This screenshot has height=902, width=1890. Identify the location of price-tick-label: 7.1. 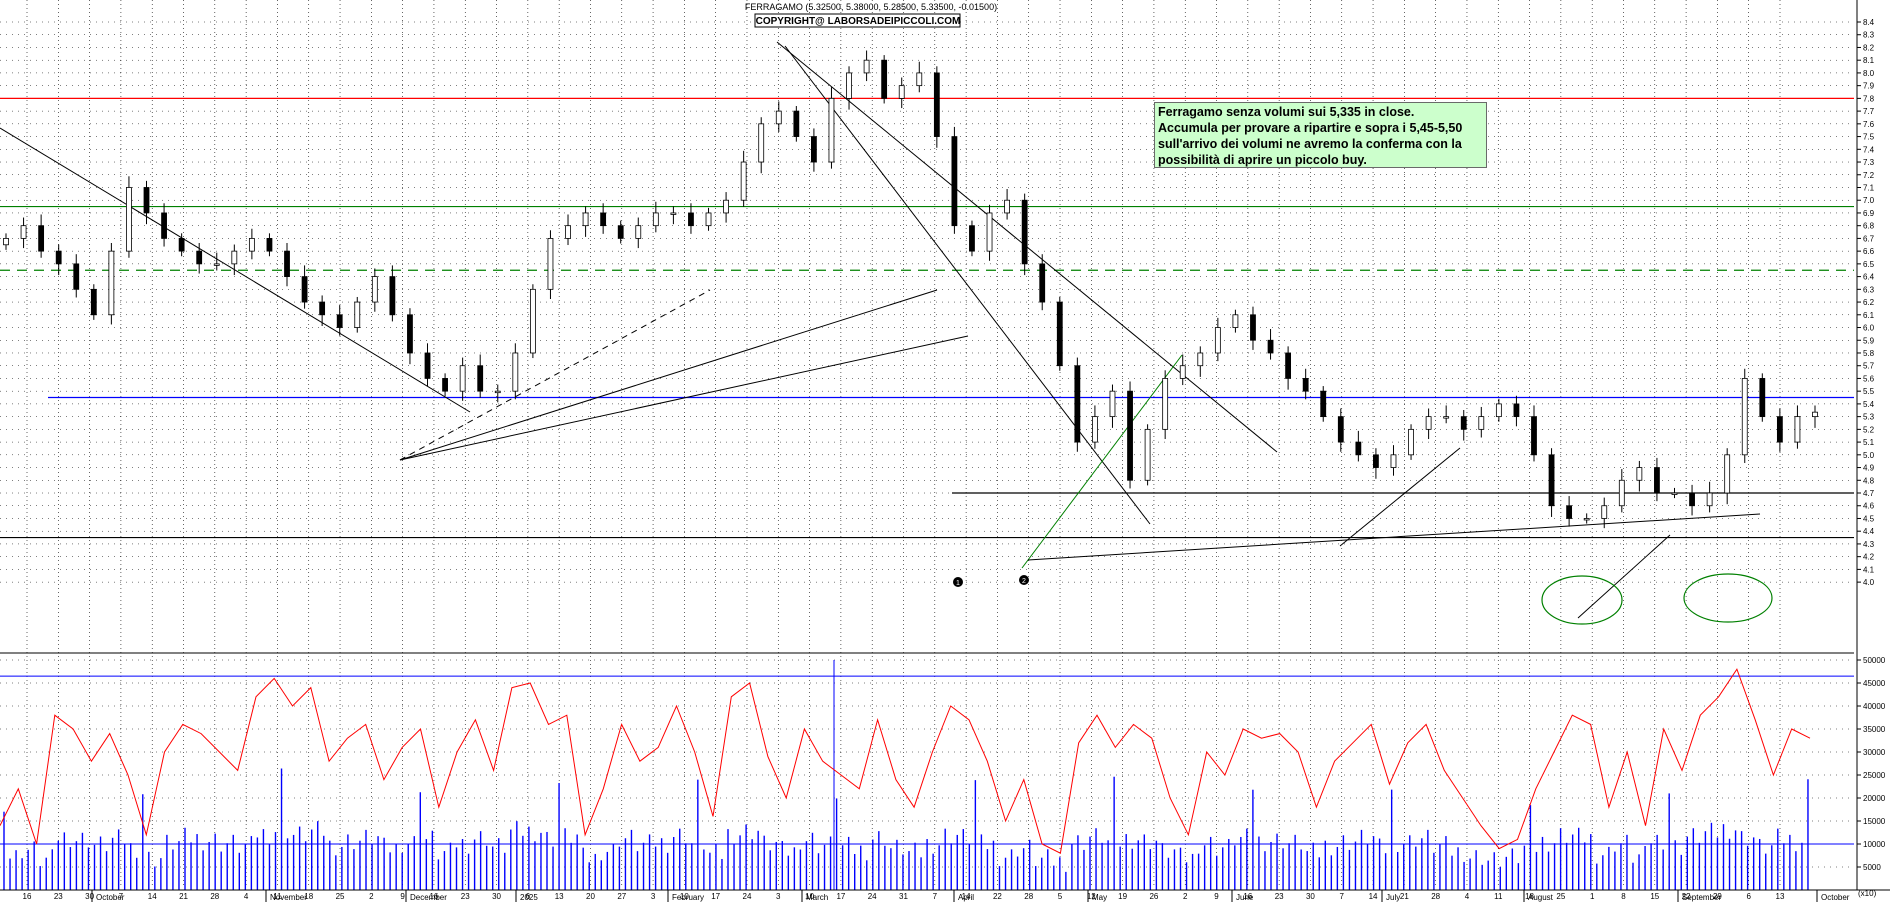
(1869, 187).